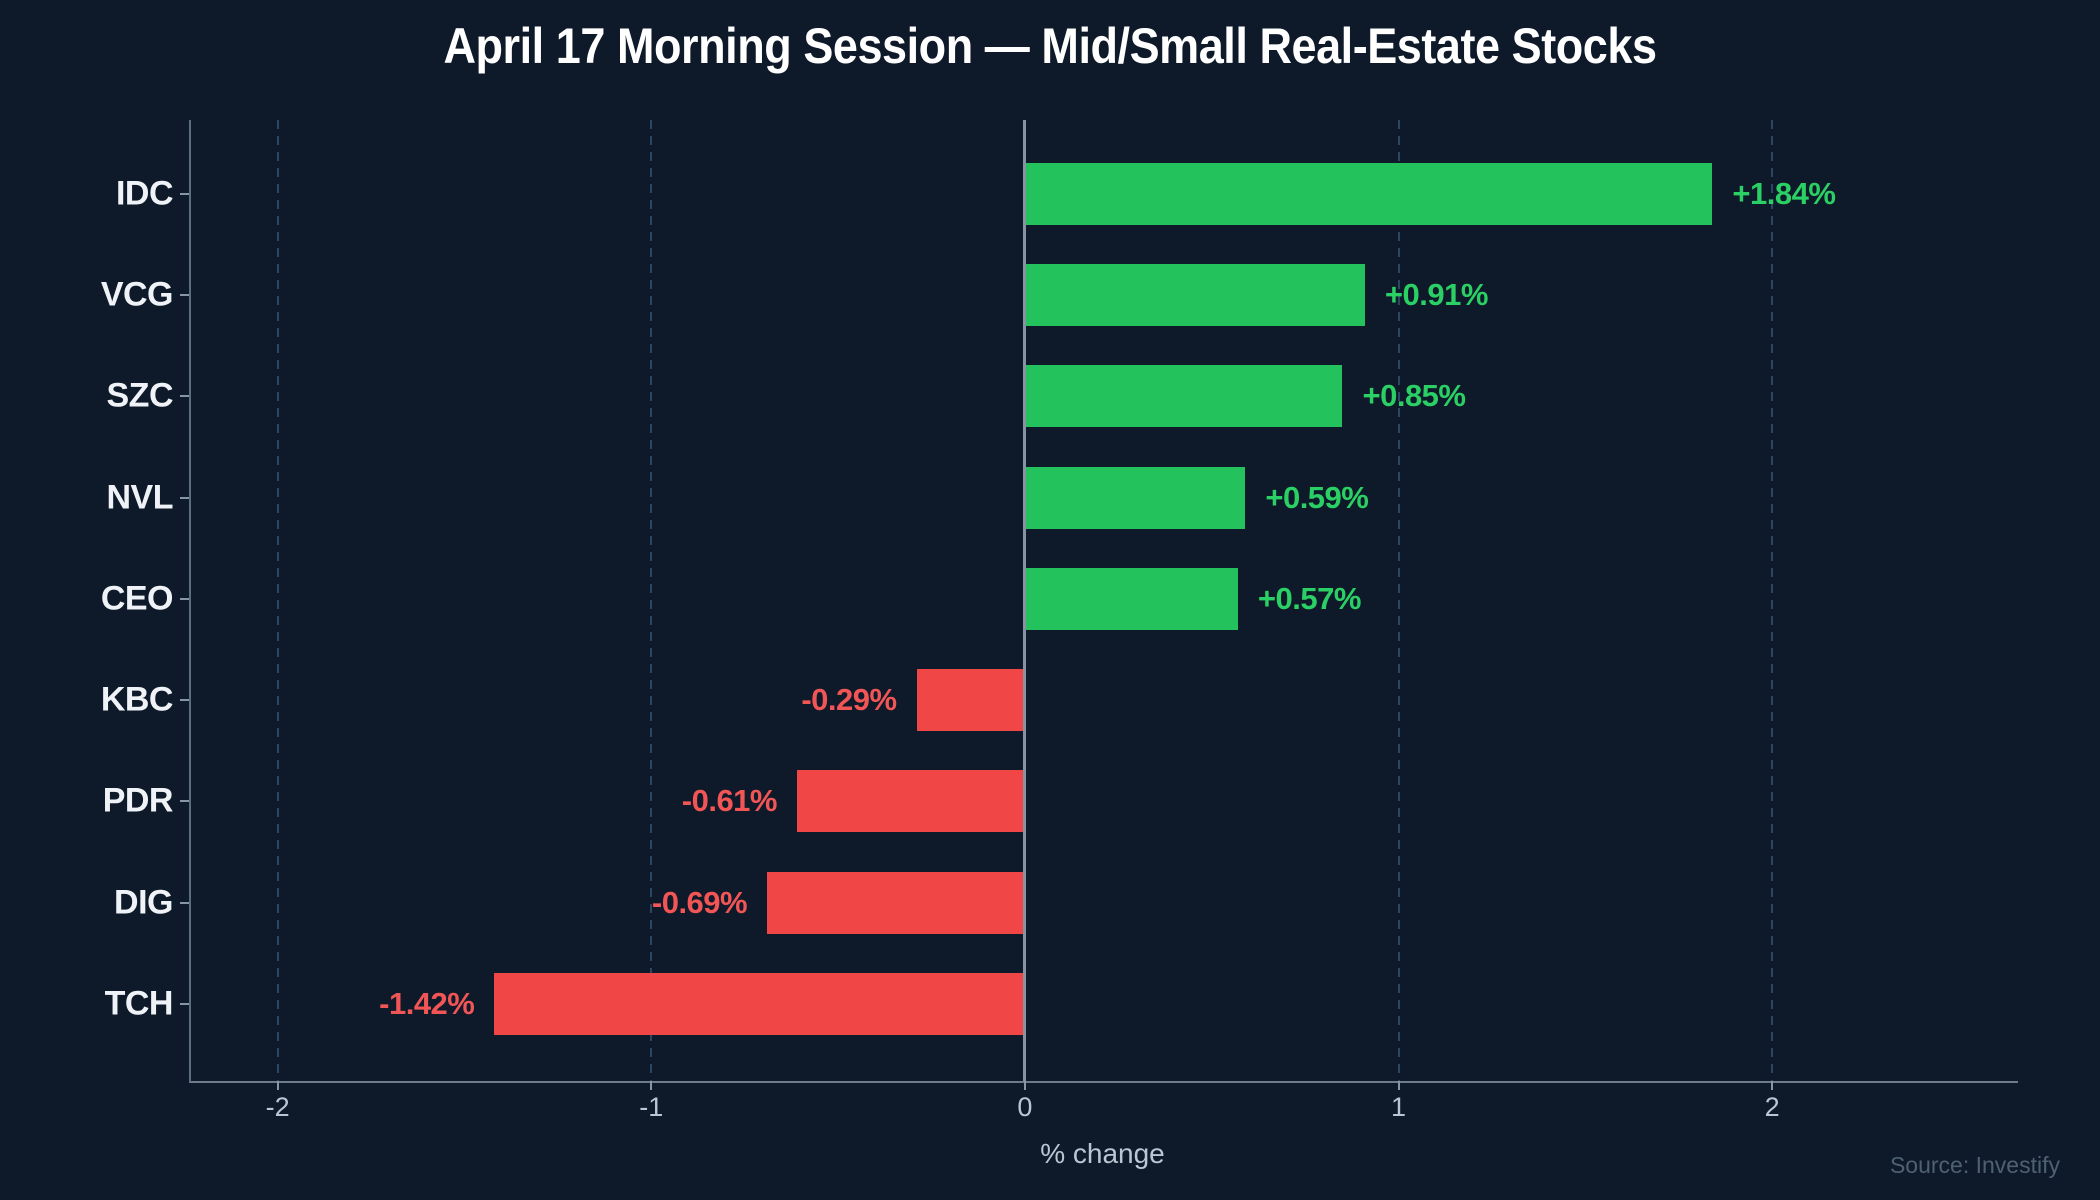  I want to click on x-tick-label: 0, so click(1025, 1107).